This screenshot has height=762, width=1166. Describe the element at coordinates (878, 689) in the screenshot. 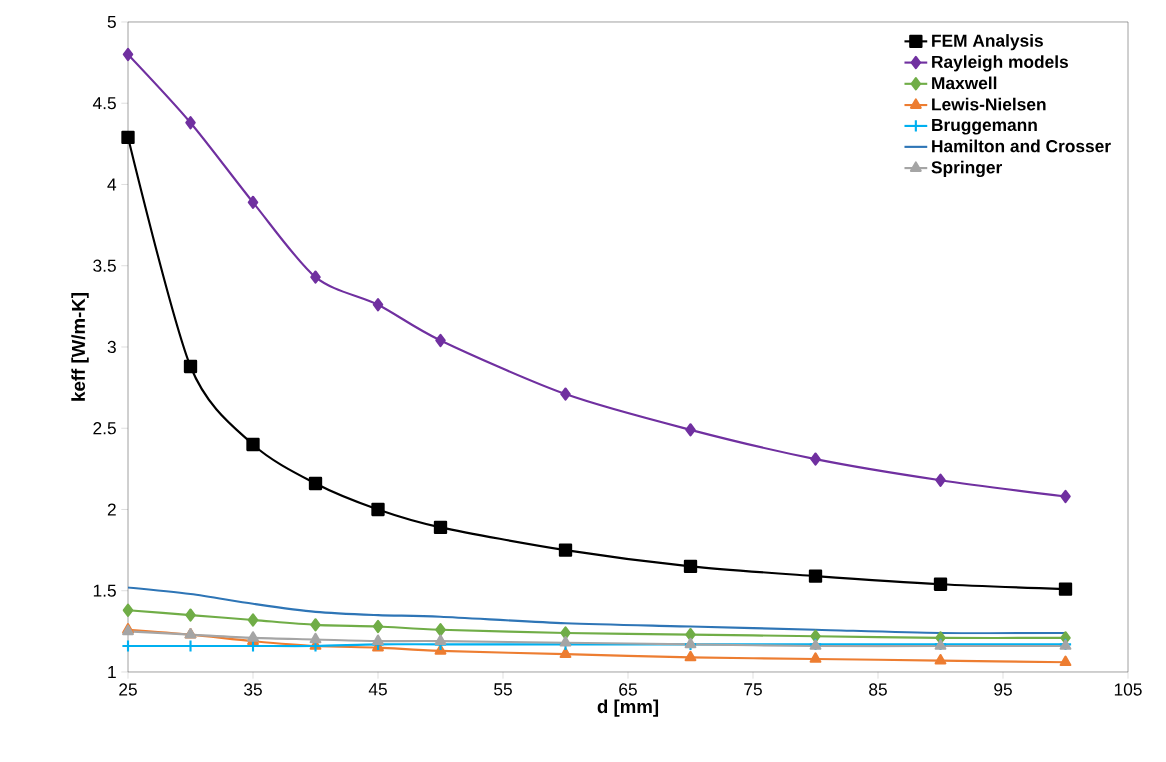

I see `x-tick-label: 85` at that location.